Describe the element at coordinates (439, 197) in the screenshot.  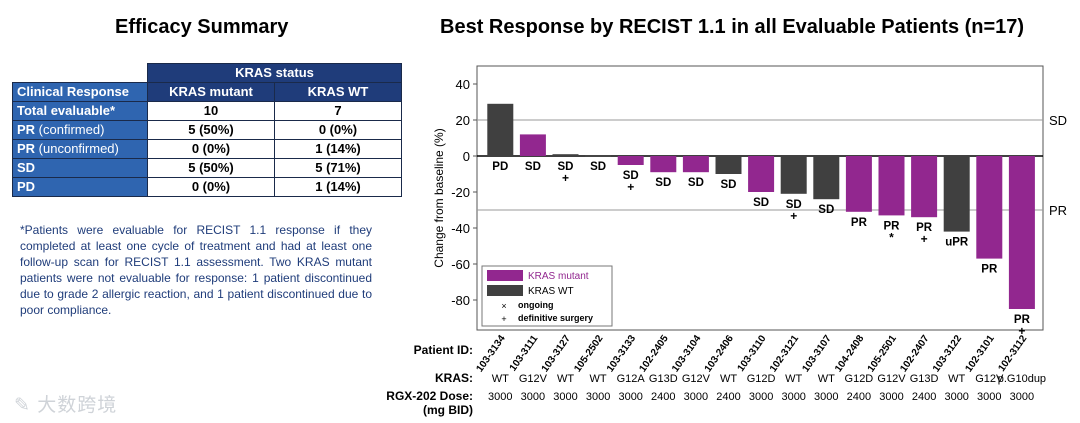
I see `y-axis-label: Change from baseline (%)` at that location.